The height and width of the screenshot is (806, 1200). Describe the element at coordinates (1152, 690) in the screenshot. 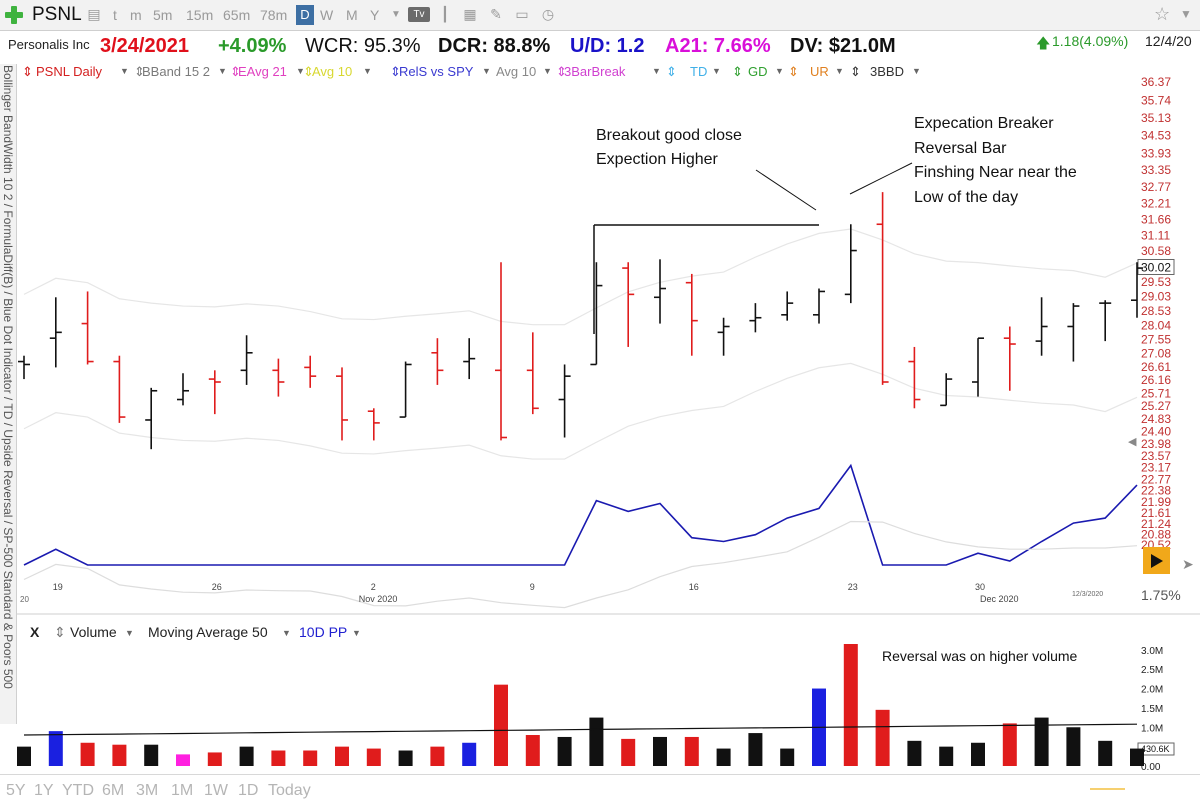

I see `volume-tick-label: 2.0M` at that location.